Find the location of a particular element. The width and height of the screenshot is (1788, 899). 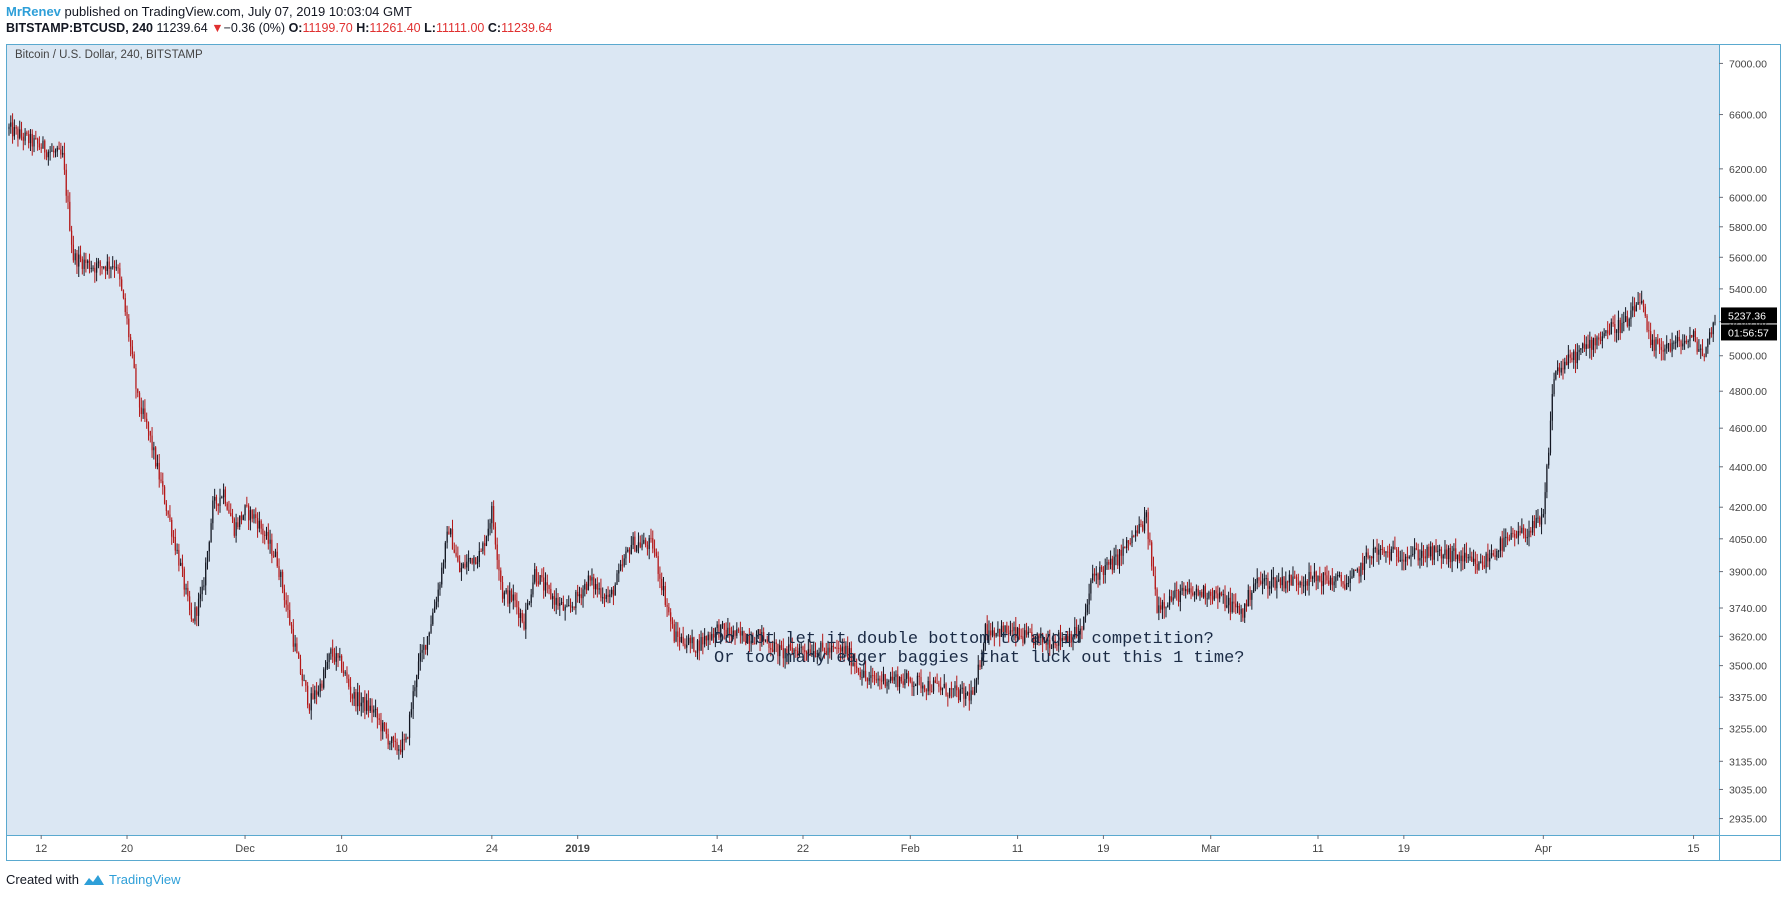

tradingview-brand-link: TradingView is located at coordinates (144, 879).